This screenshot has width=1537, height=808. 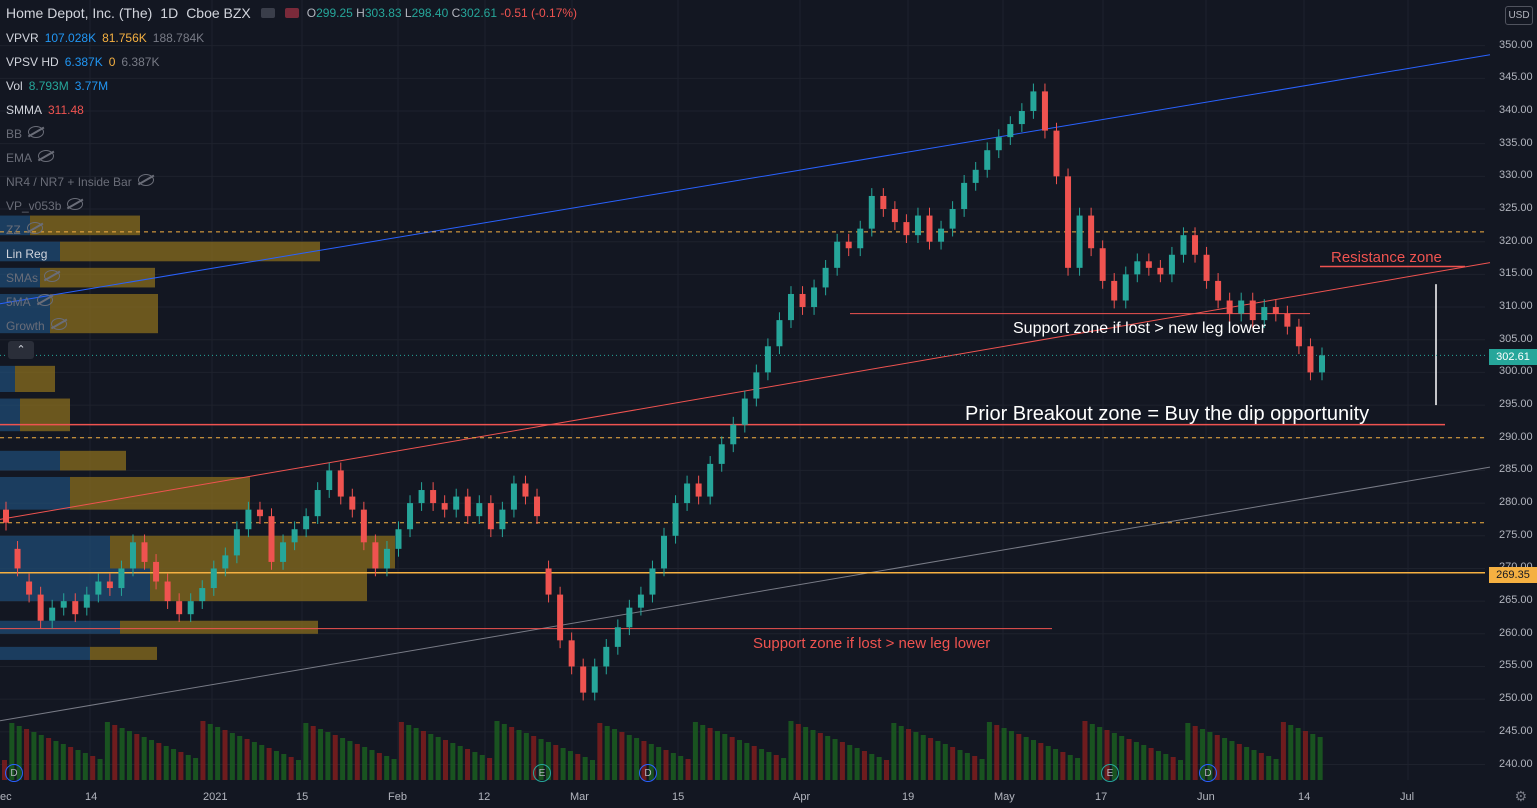 What do you see at coordinates (169, 13) in the screenshot?
I see `interval-label: 1D` at bounding box center [169, 13].